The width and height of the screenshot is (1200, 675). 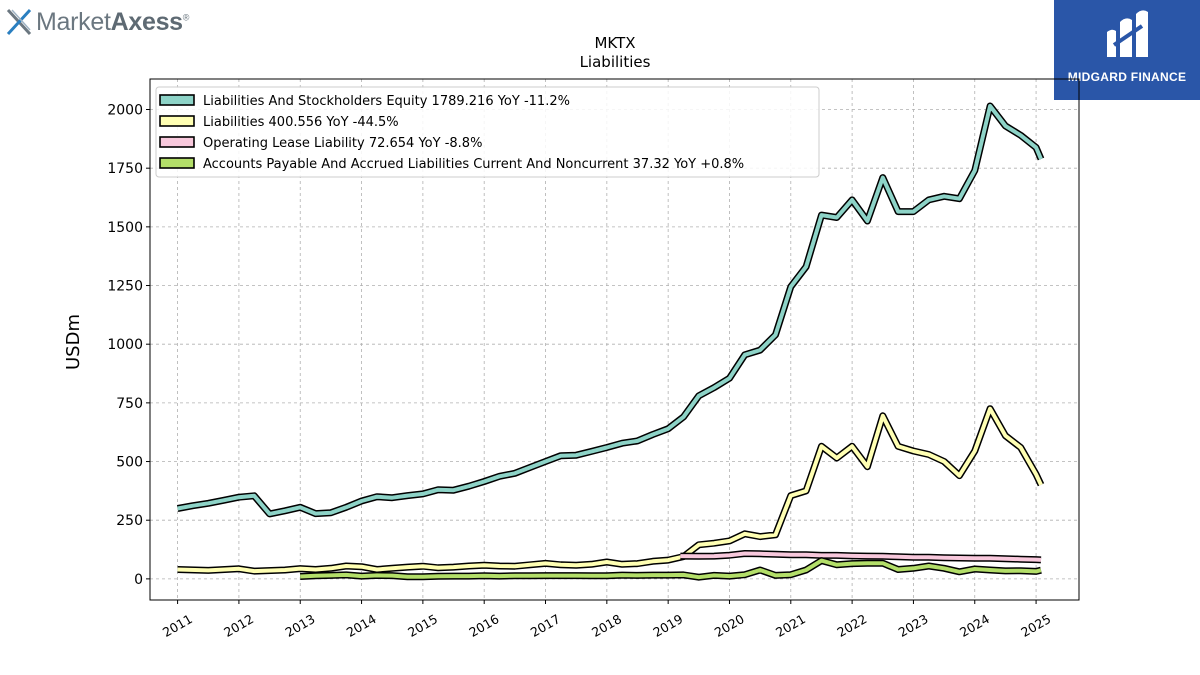 What do you see at coordinates (913, 625) in the screenshot?
I see `x-tick-label: 2023` at bounding box center [913, 625].